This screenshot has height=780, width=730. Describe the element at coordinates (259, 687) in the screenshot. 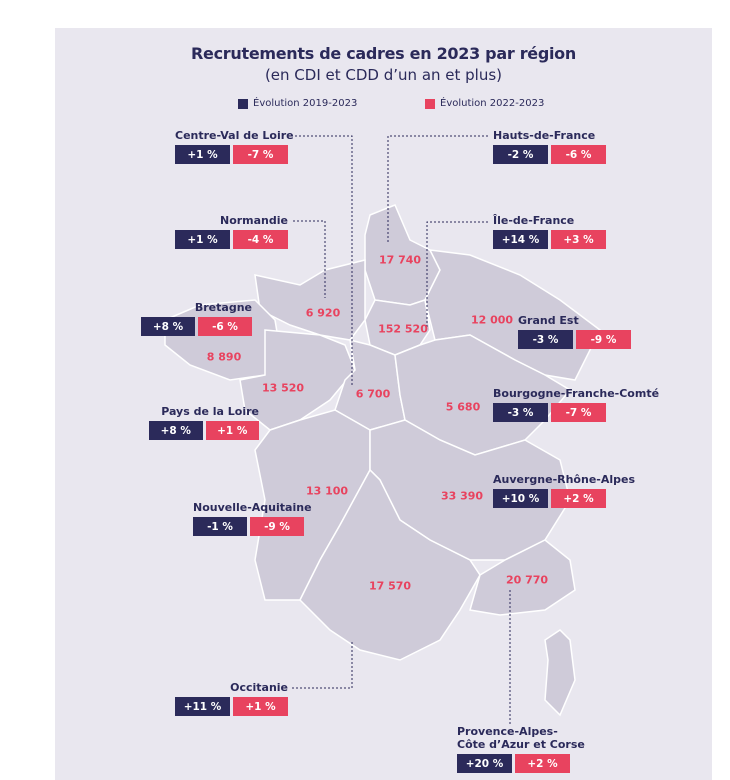

I see `region-name: Occitanie` at that location.